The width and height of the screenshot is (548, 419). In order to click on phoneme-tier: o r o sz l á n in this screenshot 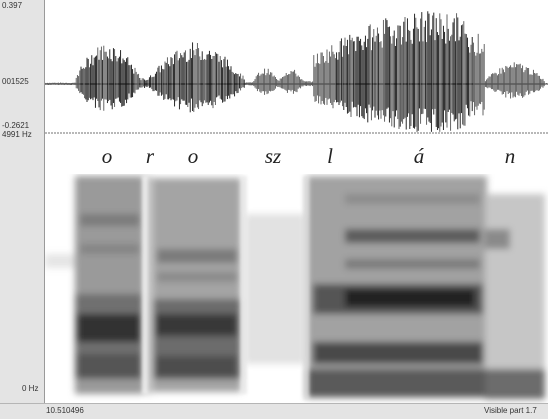, I will do `click(296, 157)`.